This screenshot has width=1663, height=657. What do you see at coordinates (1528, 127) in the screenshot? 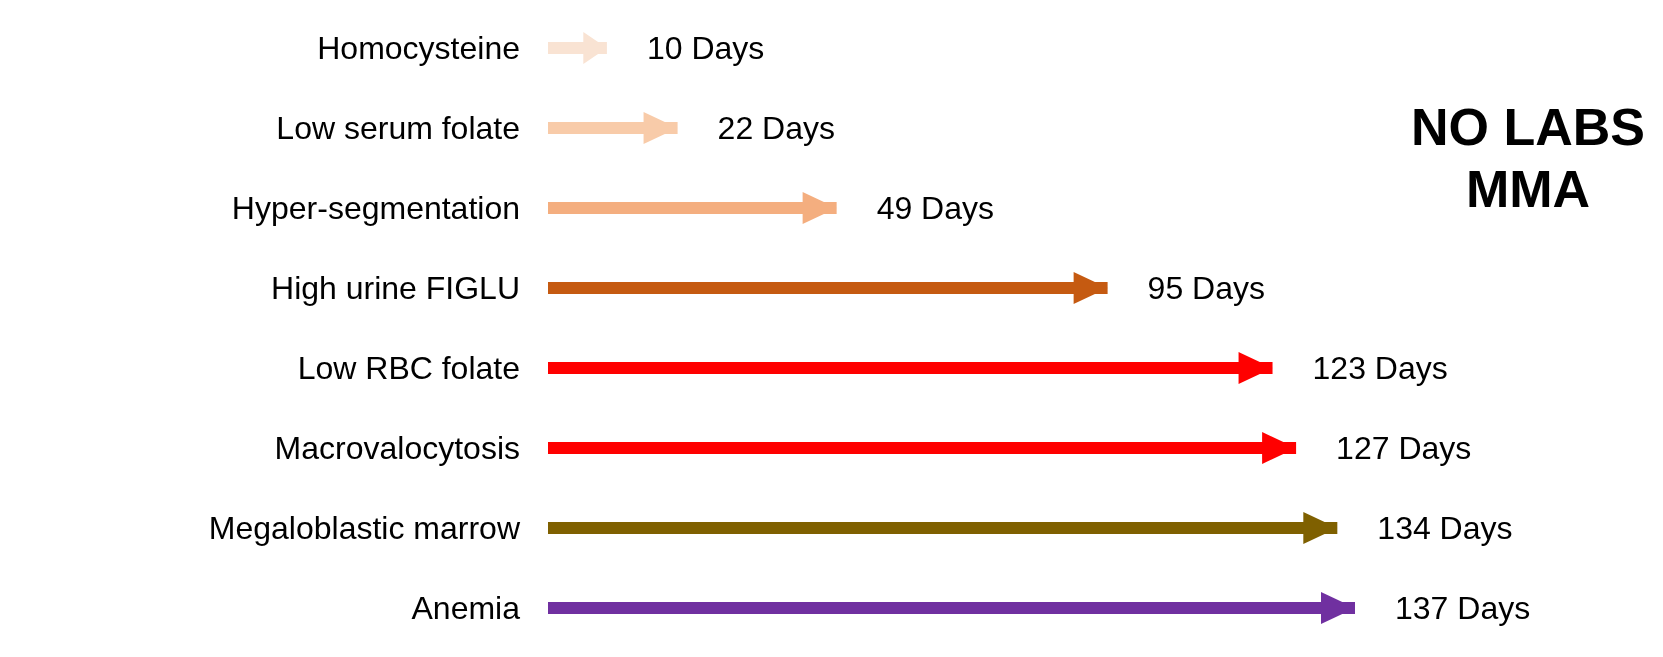
I see `text: NO LABS` at bounding box center [1528, 127].